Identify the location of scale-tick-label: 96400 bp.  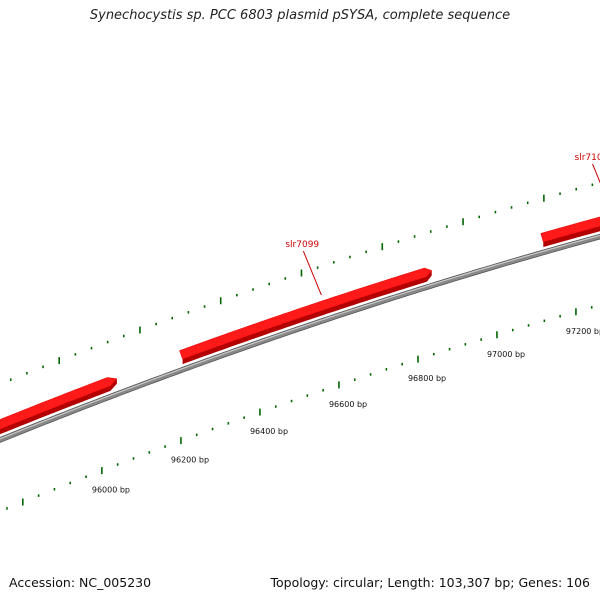
(269, 431).